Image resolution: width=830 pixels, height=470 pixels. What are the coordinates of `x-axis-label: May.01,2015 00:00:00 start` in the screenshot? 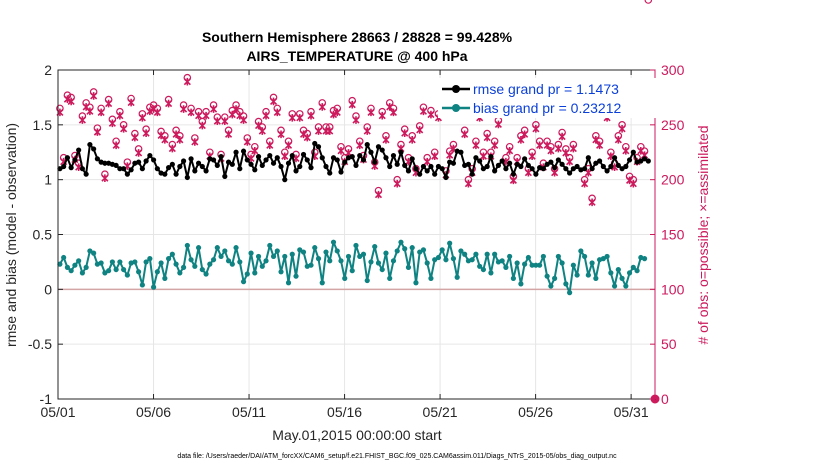 It's located at (357, 435).